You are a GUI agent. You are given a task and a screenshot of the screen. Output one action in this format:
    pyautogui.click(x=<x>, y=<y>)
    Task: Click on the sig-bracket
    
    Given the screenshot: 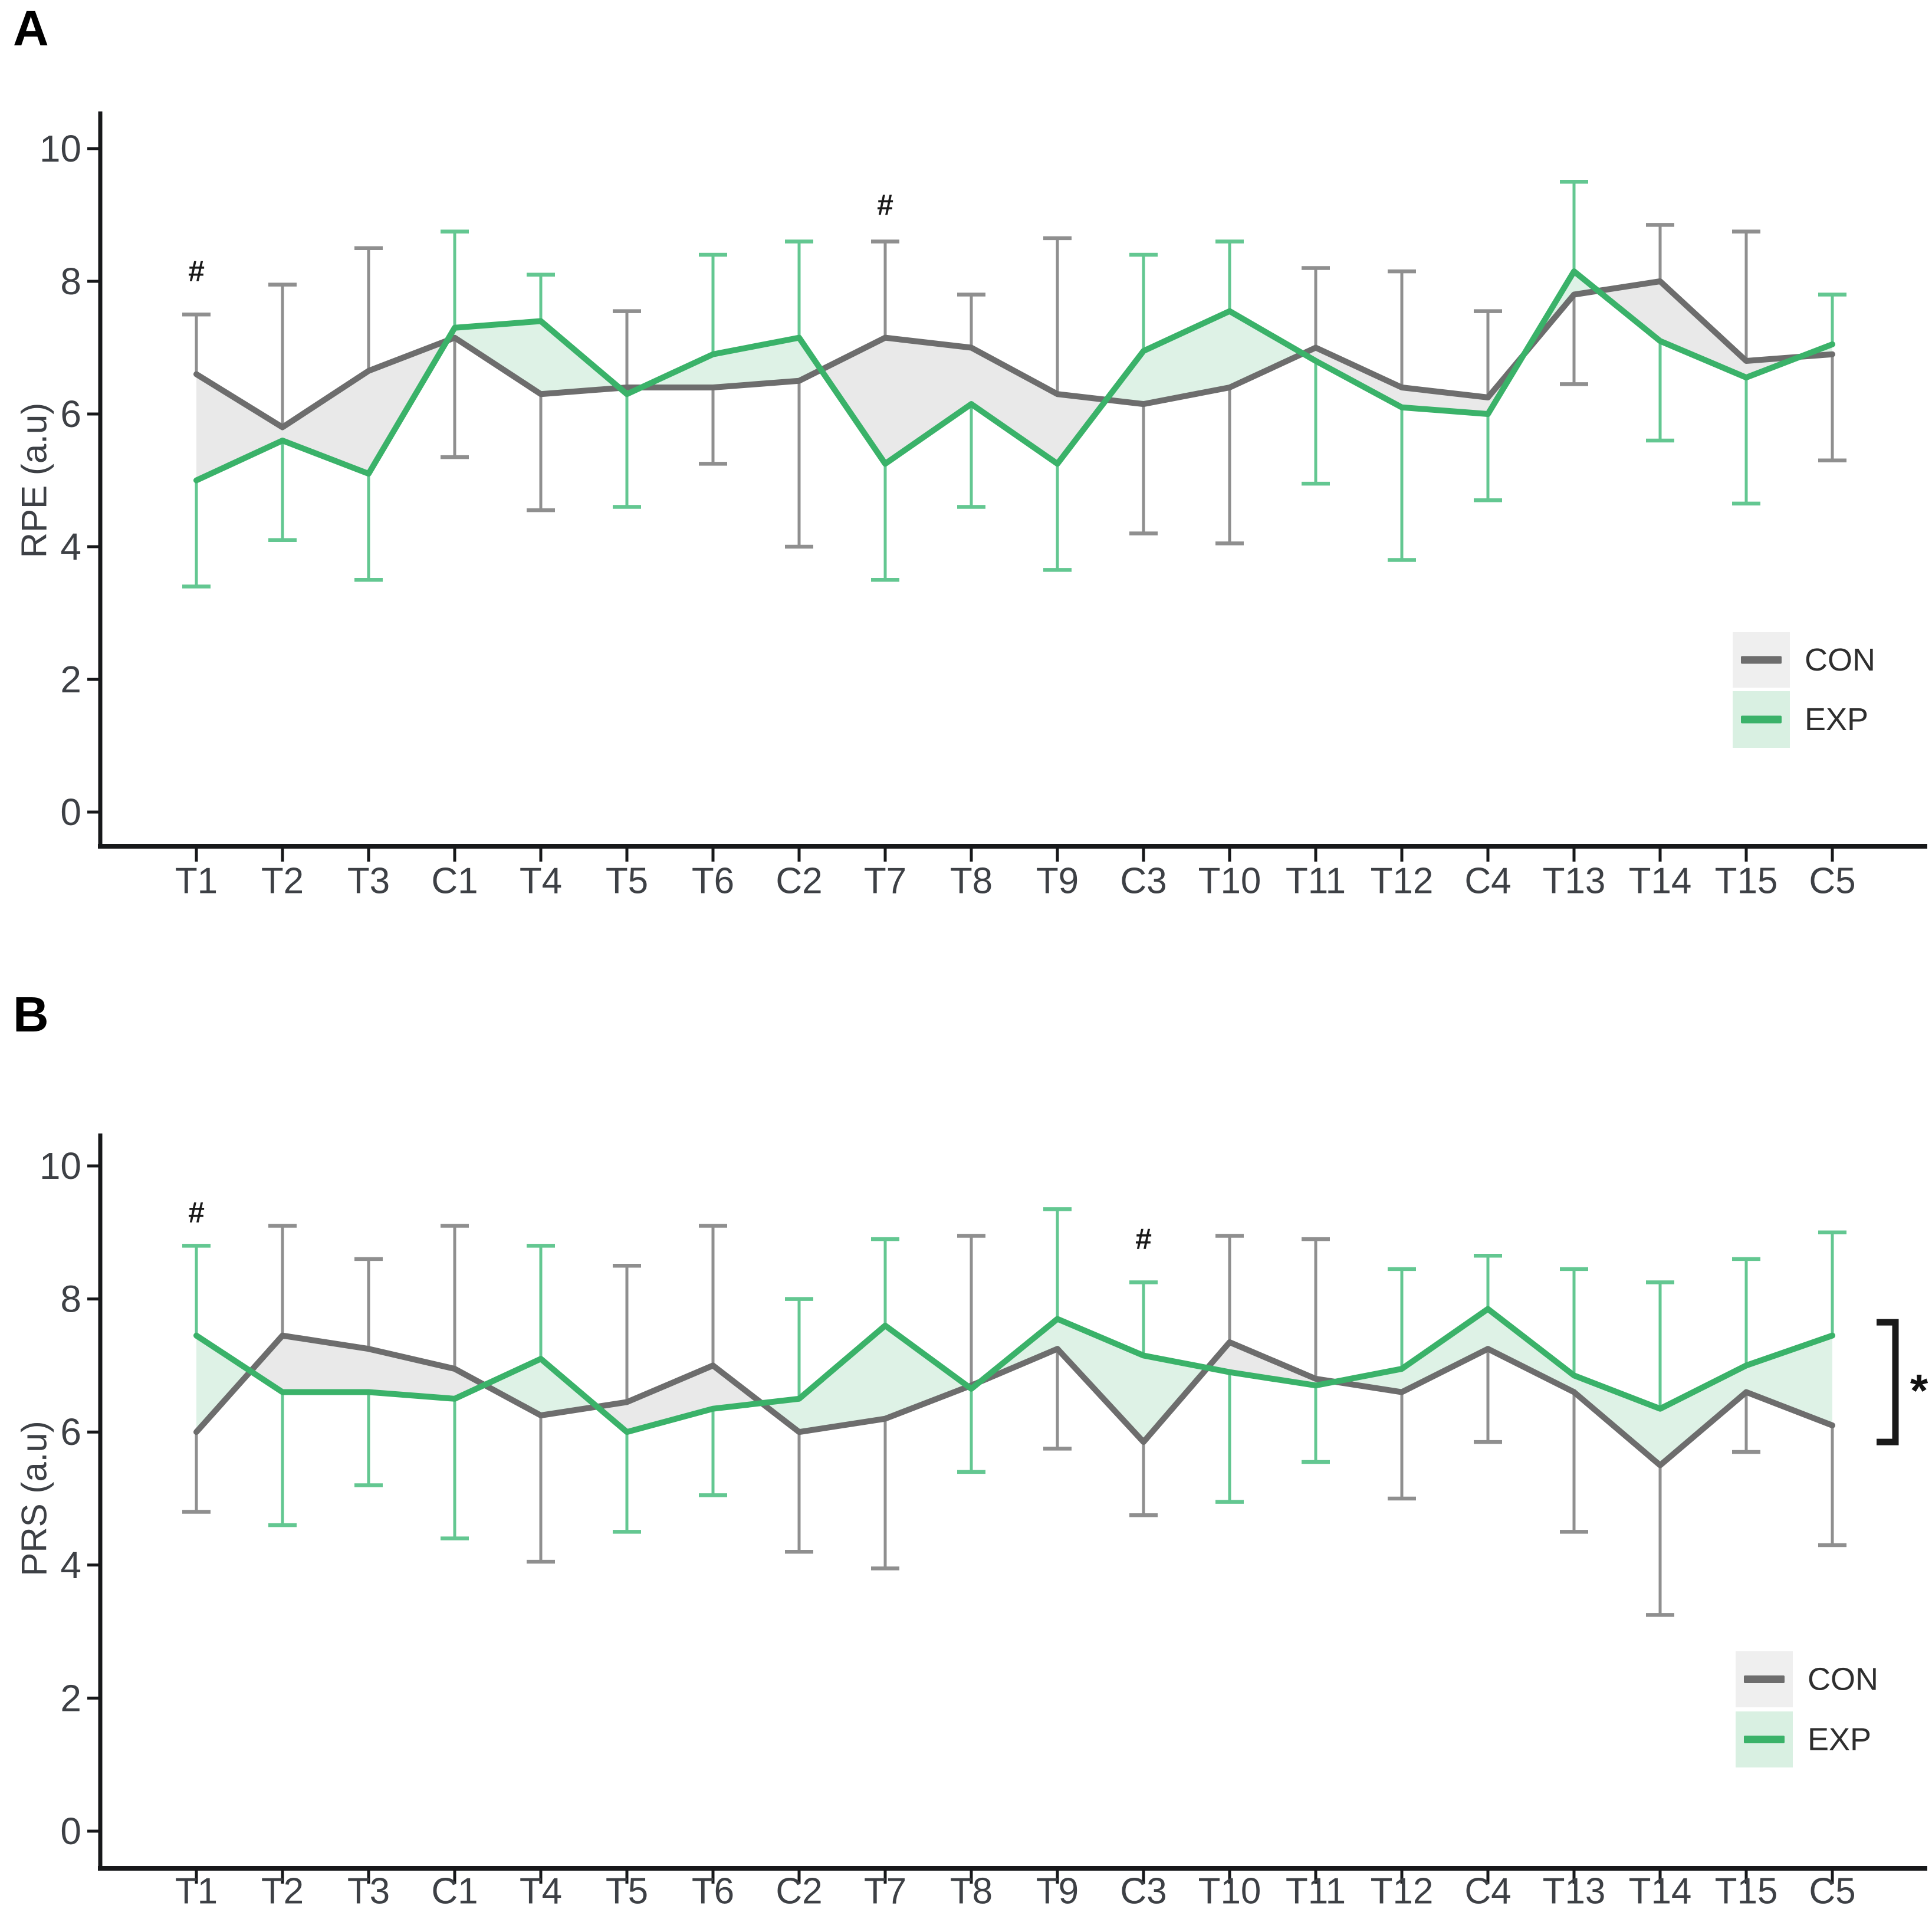 What is the action you would take?
    pyautogui.click(x=1888, y=1382)
    